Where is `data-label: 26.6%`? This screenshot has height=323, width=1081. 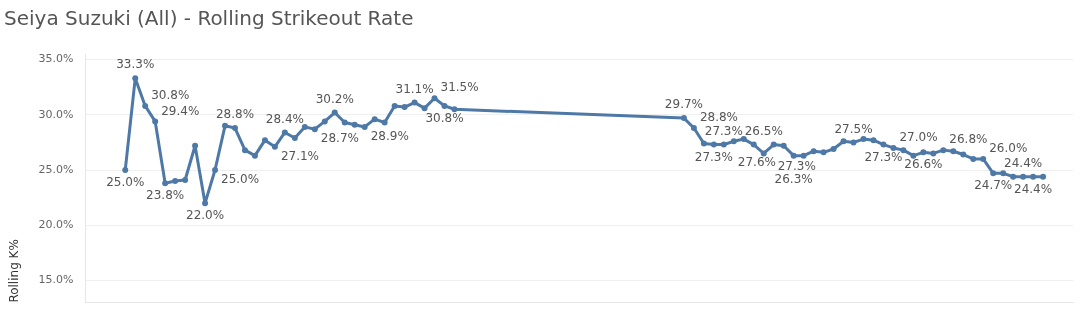
data-label: 26.6% is located at coordinates (923, 164).